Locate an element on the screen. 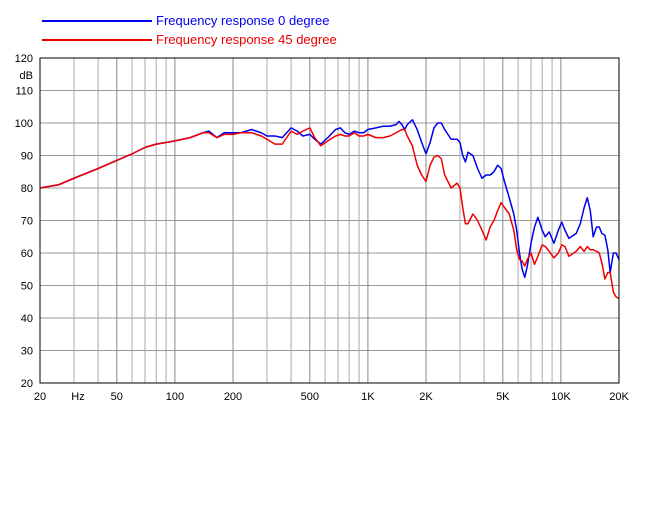 The height and width of the screenshot is (512, 650). x-axis-unit-label: Hz is located at coordinates (77, 397).